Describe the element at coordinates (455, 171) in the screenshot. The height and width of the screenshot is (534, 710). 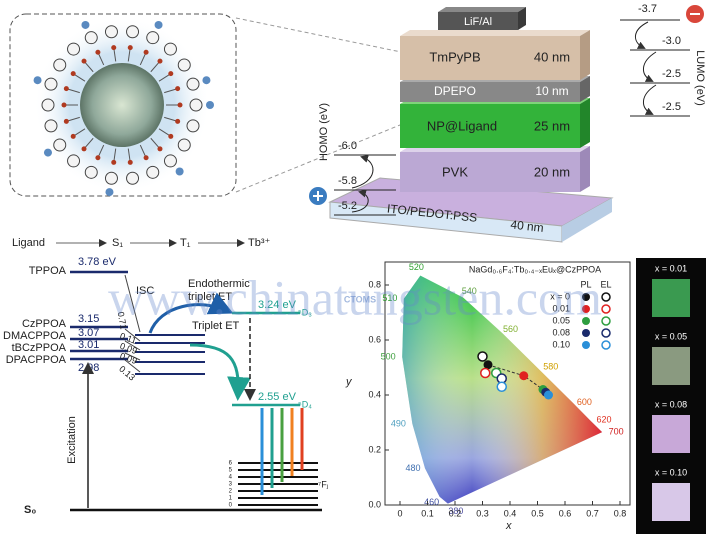
I see `layer-label: PVK` at that location.